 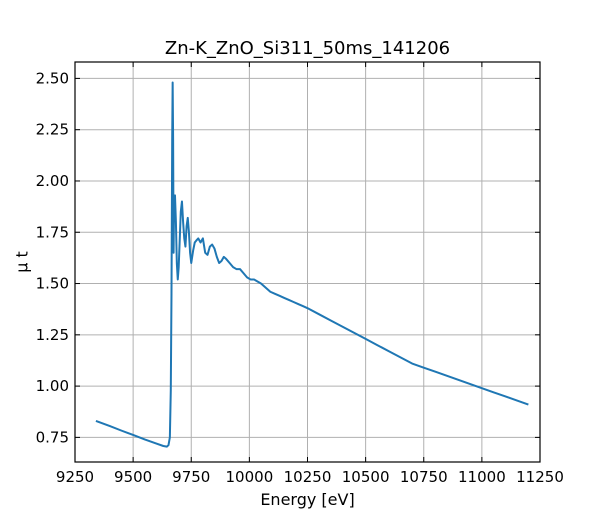 I want to click on y-tick-label: 1.50, so click(x=52, y=284).